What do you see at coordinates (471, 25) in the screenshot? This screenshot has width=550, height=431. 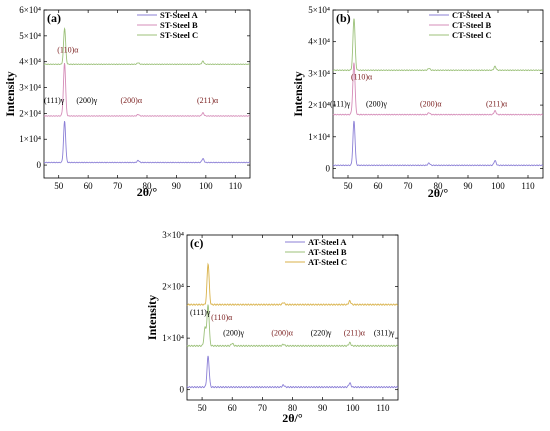 I see `legend-label: CT-Steel B` at bounding box center [471, 25].